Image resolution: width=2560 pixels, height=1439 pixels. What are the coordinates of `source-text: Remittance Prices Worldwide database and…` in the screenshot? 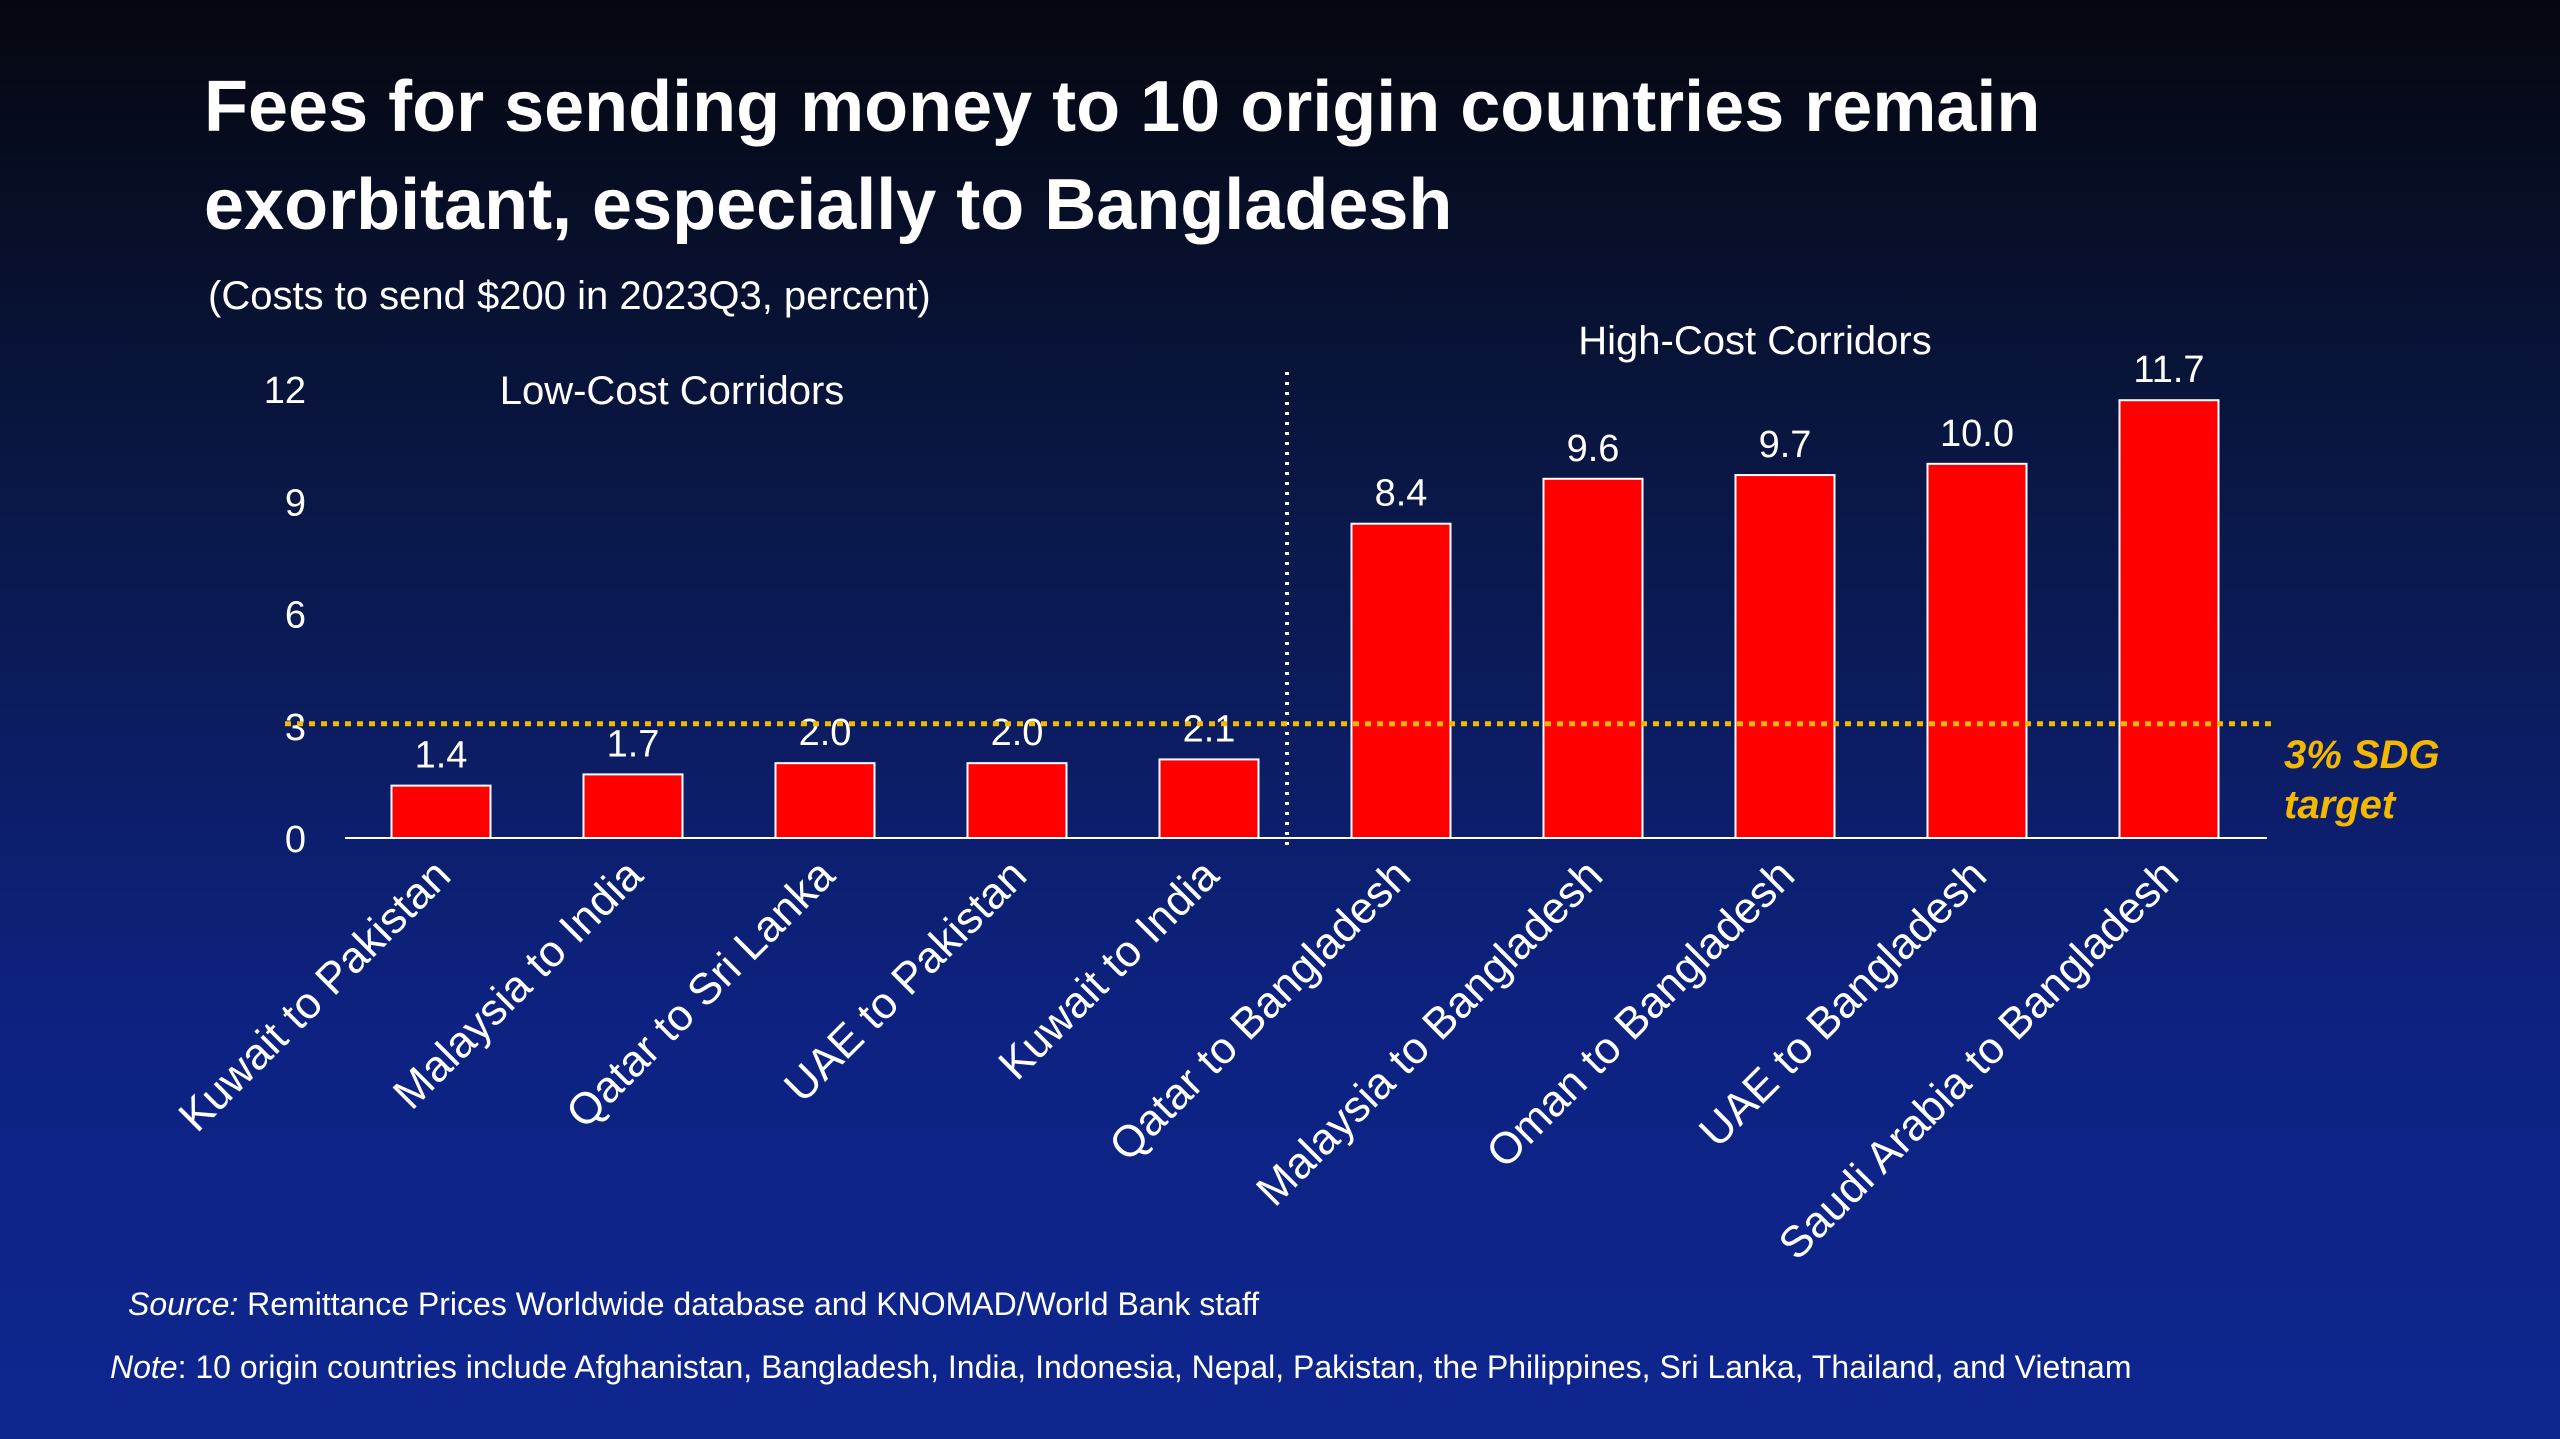 It's located at (749, 1304).